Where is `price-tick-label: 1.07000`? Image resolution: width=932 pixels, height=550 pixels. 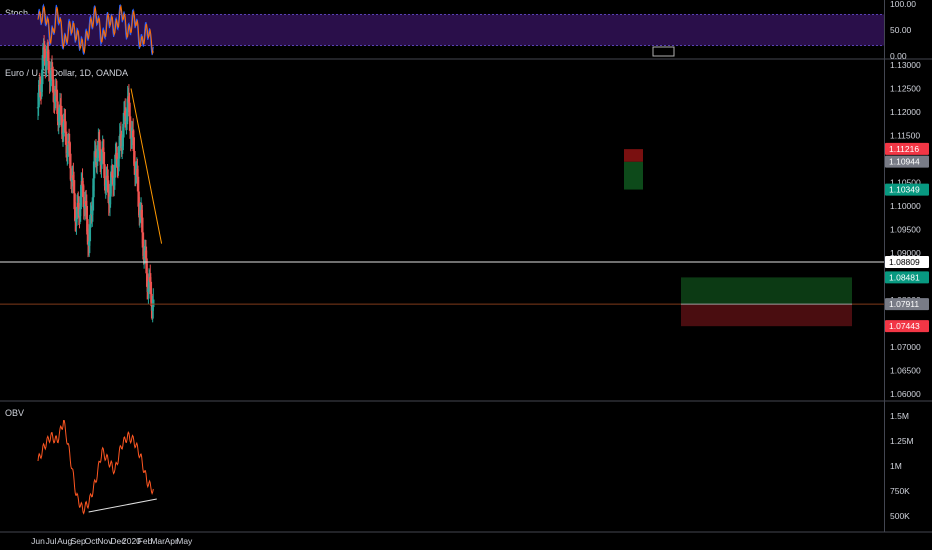
price-tick-label: 1.07000 is located at coordinates (905, 347).